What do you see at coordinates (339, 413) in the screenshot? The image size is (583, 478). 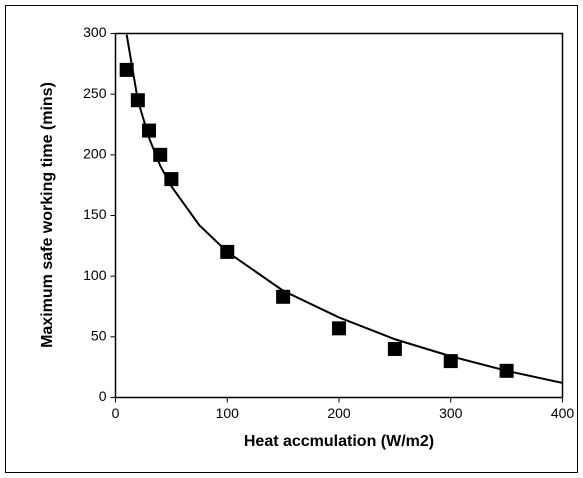 I see `x-tick-label: 200` at bounding box center [339, 413].